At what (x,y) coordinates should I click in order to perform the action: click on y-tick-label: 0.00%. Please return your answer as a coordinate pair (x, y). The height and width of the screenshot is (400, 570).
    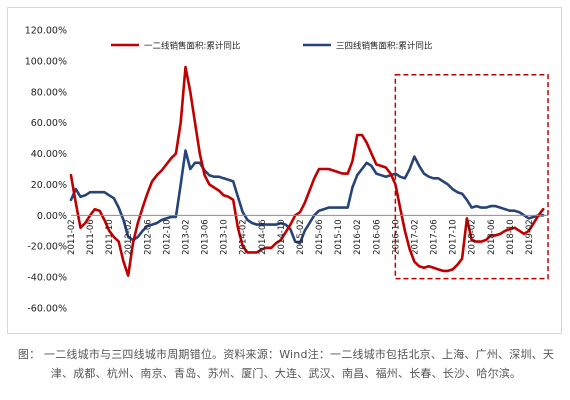
    Looking at the image, I should click on (52, 216).